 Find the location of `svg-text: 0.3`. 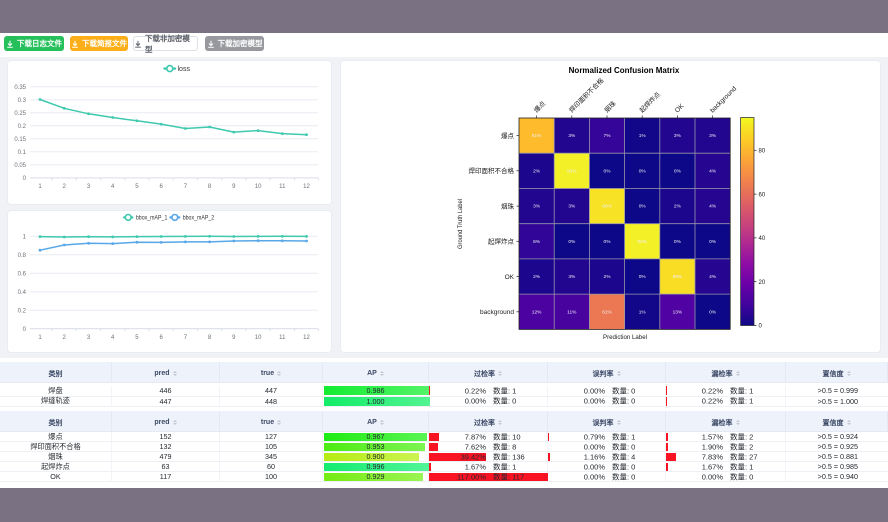

svg-text: 0.3 is located at coordinates (22, 101).